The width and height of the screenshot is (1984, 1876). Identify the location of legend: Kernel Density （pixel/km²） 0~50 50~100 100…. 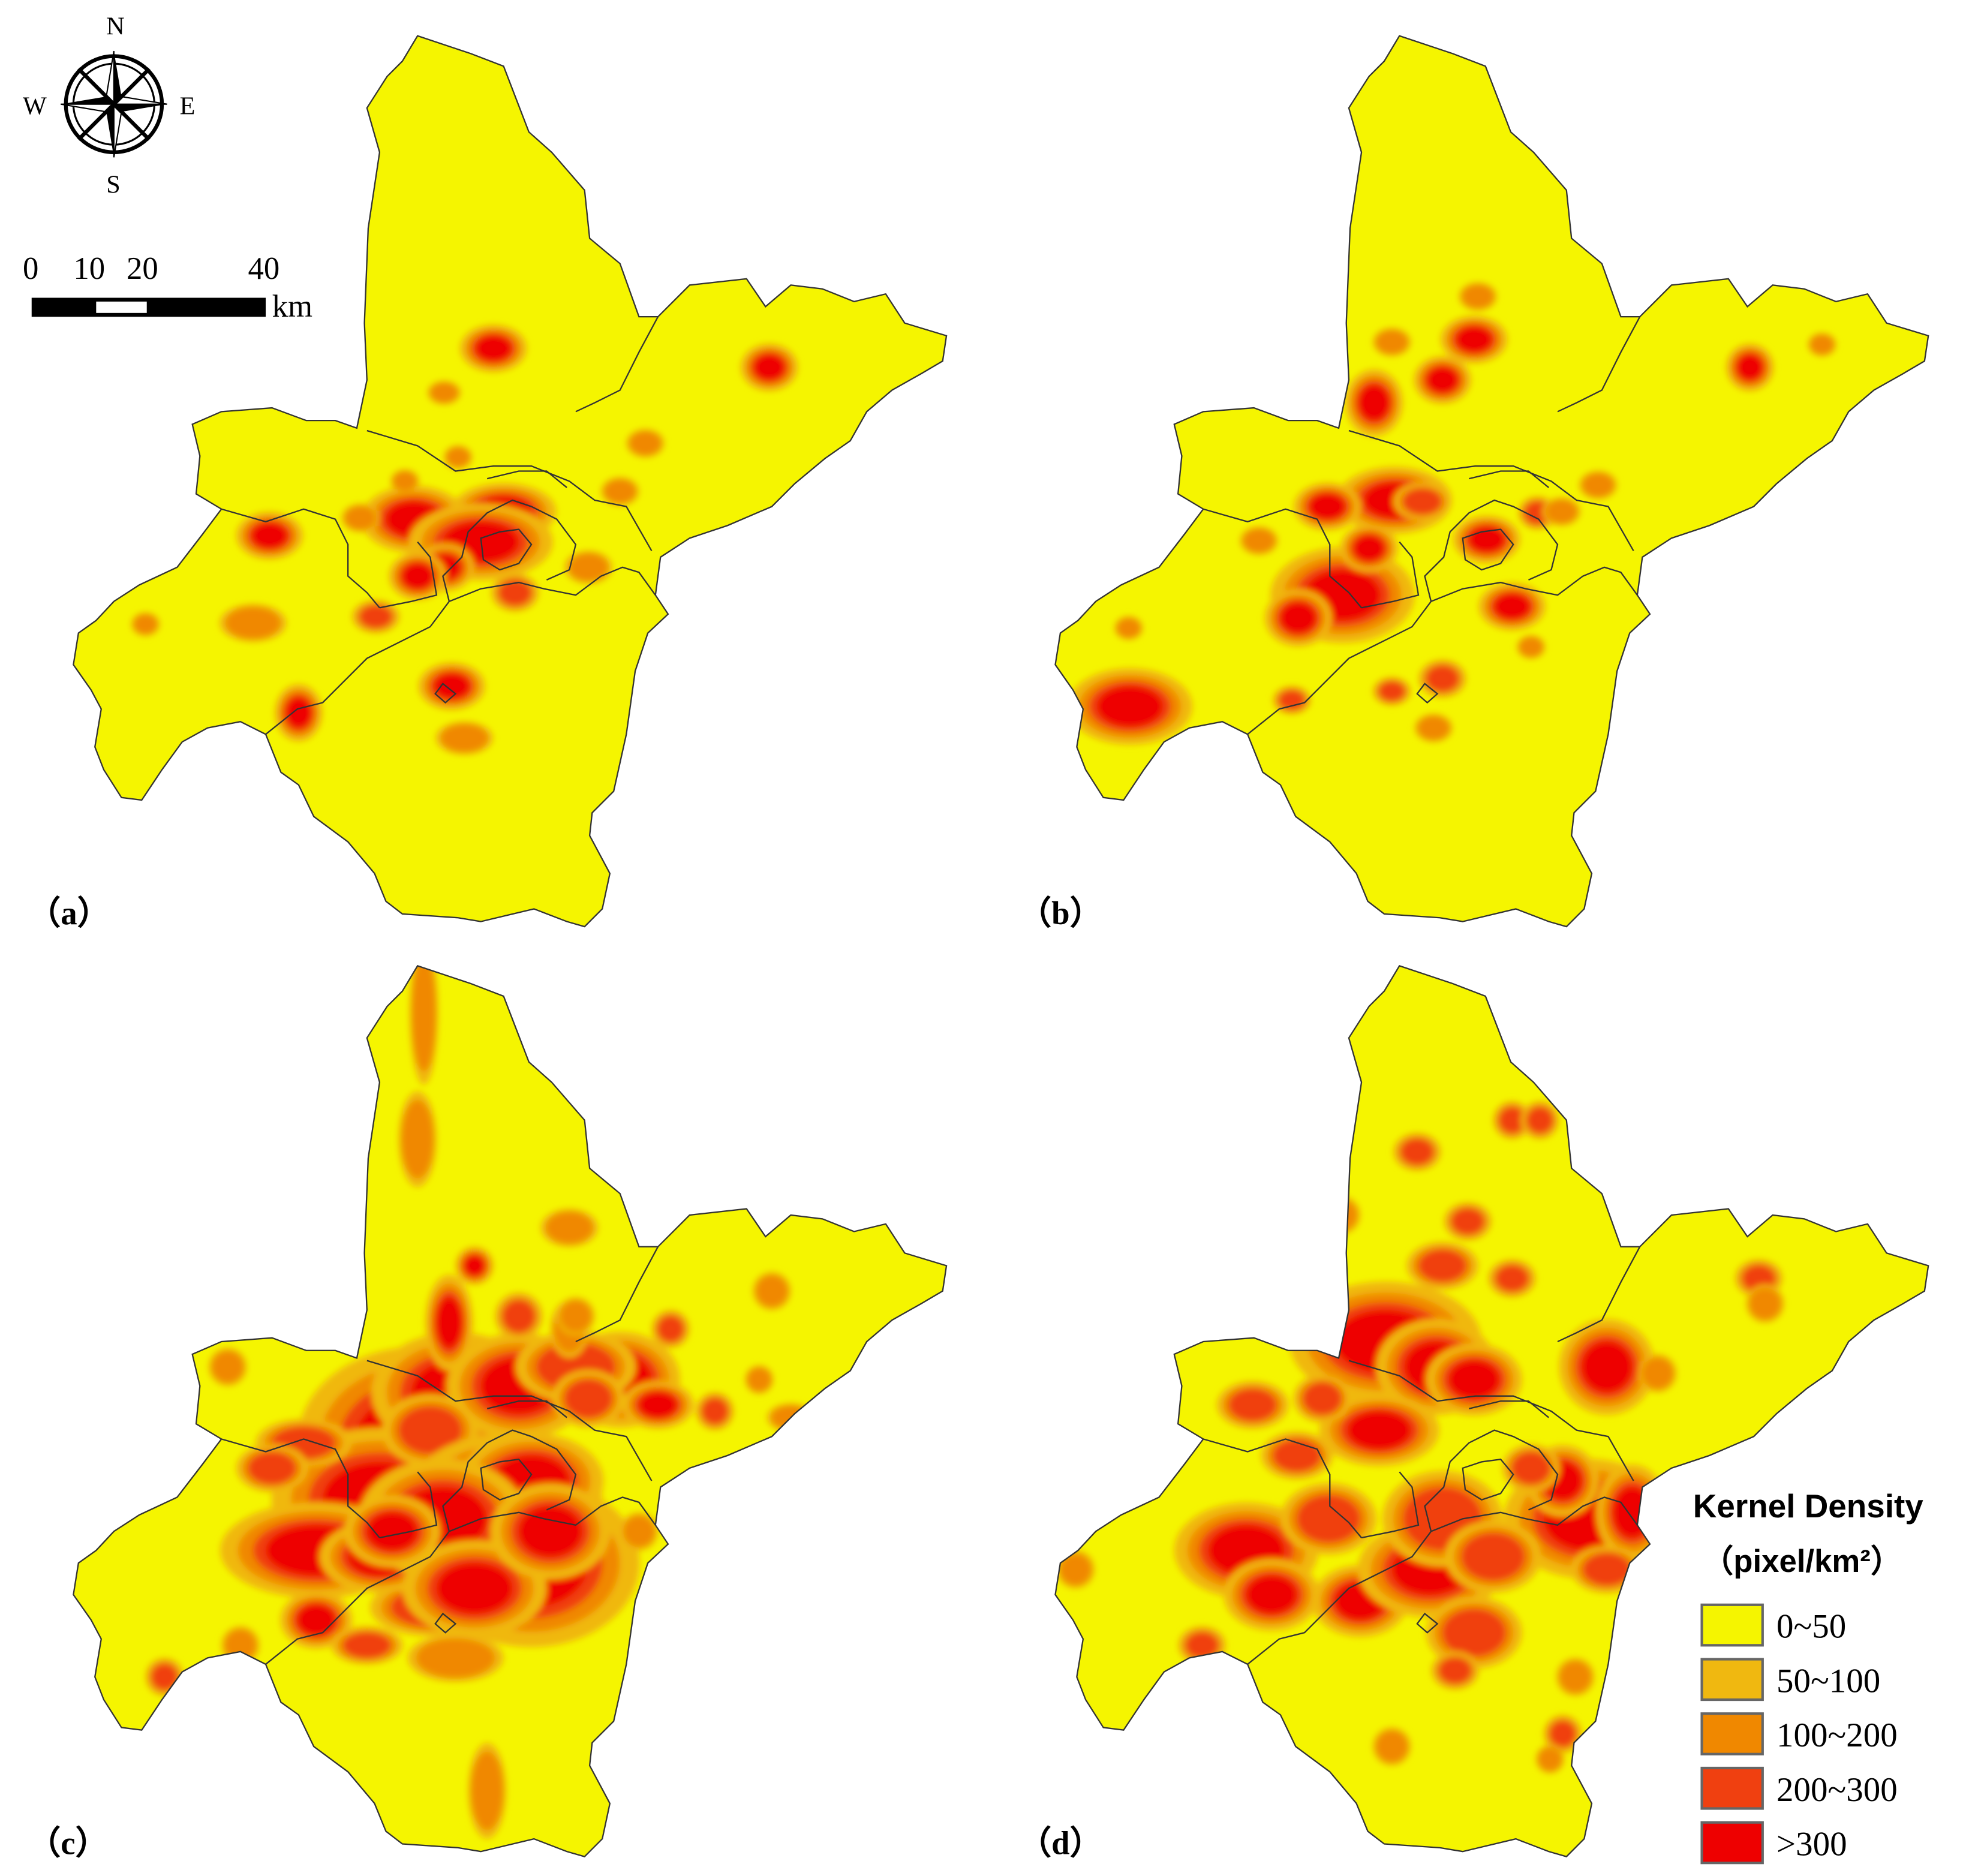
(1808, 1676).